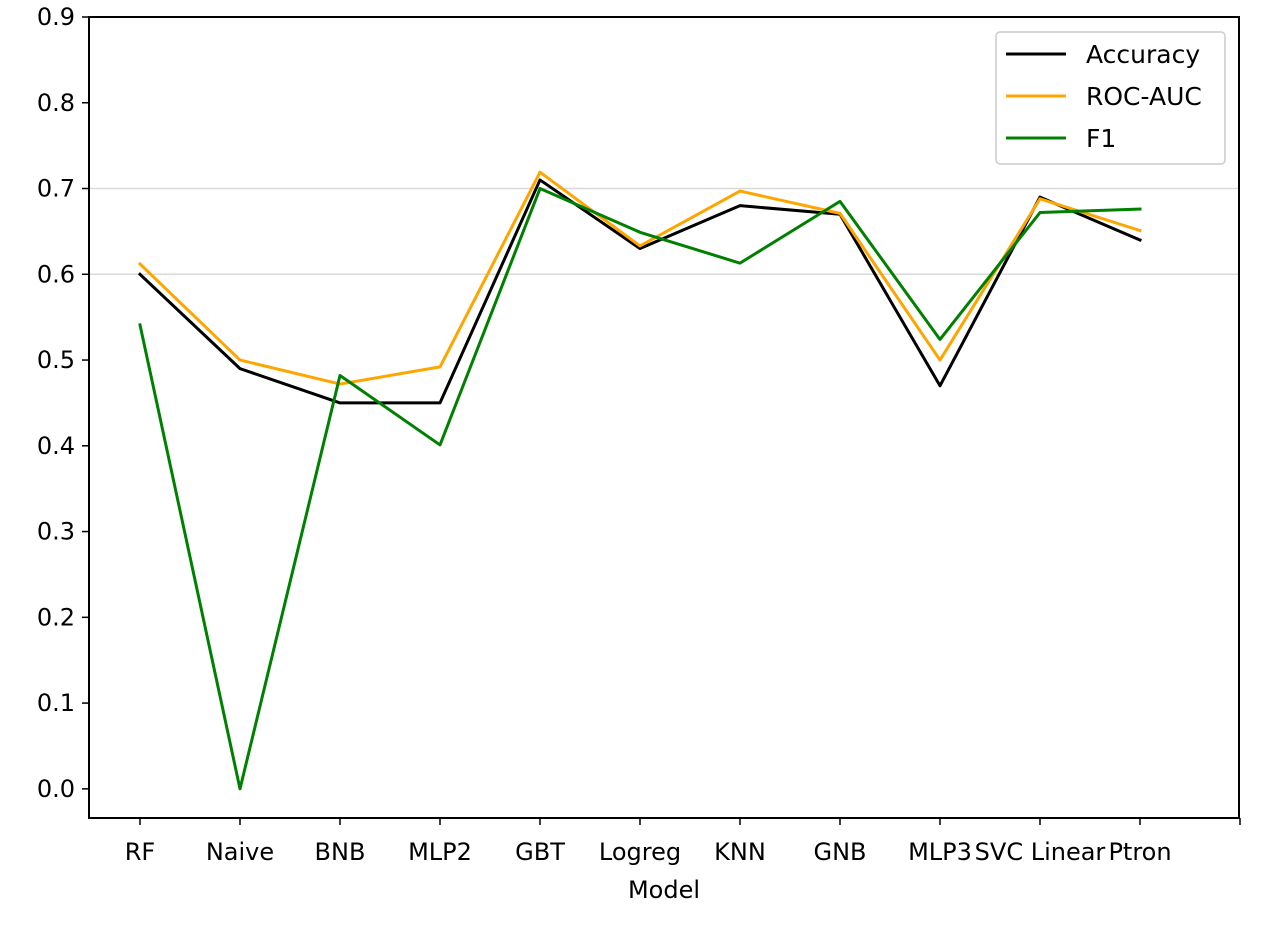 This screenshot has width=1286, height=932. Describe the element at coordinates (1040, 852) in the screenshot. I see `x-tick-label-9: SVC Linear` at that location.